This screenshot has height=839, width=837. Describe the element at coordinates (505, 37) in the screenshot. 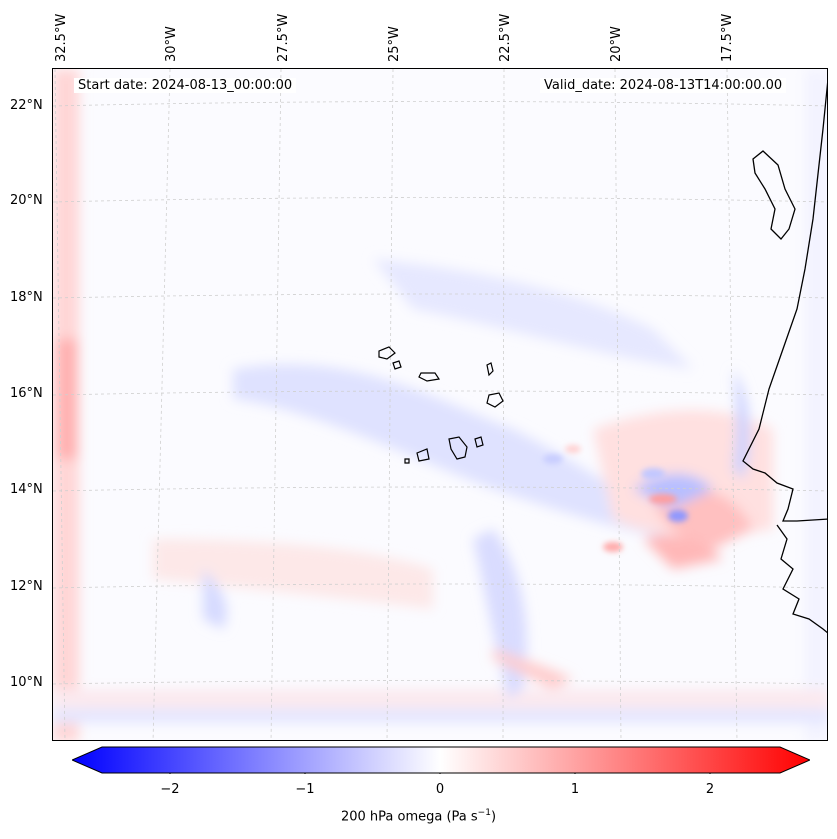

I see `lon-label-22-5w: 22.5°W` at that location.